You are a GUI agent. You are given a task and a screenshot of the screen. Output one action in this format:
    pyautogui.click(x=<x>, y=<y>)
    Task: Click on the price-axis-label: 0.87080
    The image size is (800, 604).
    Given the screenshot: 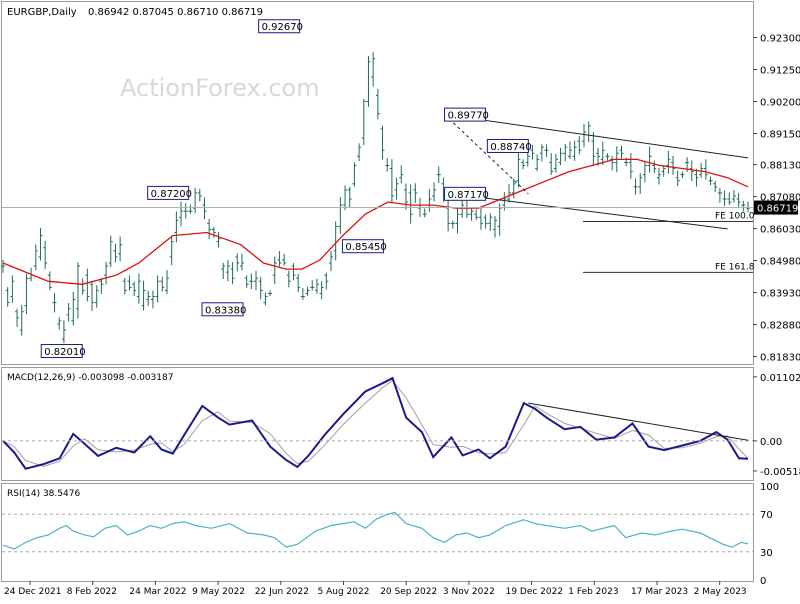 What is the action you would take?
    pyautogui.click(x=780, y=198)
    